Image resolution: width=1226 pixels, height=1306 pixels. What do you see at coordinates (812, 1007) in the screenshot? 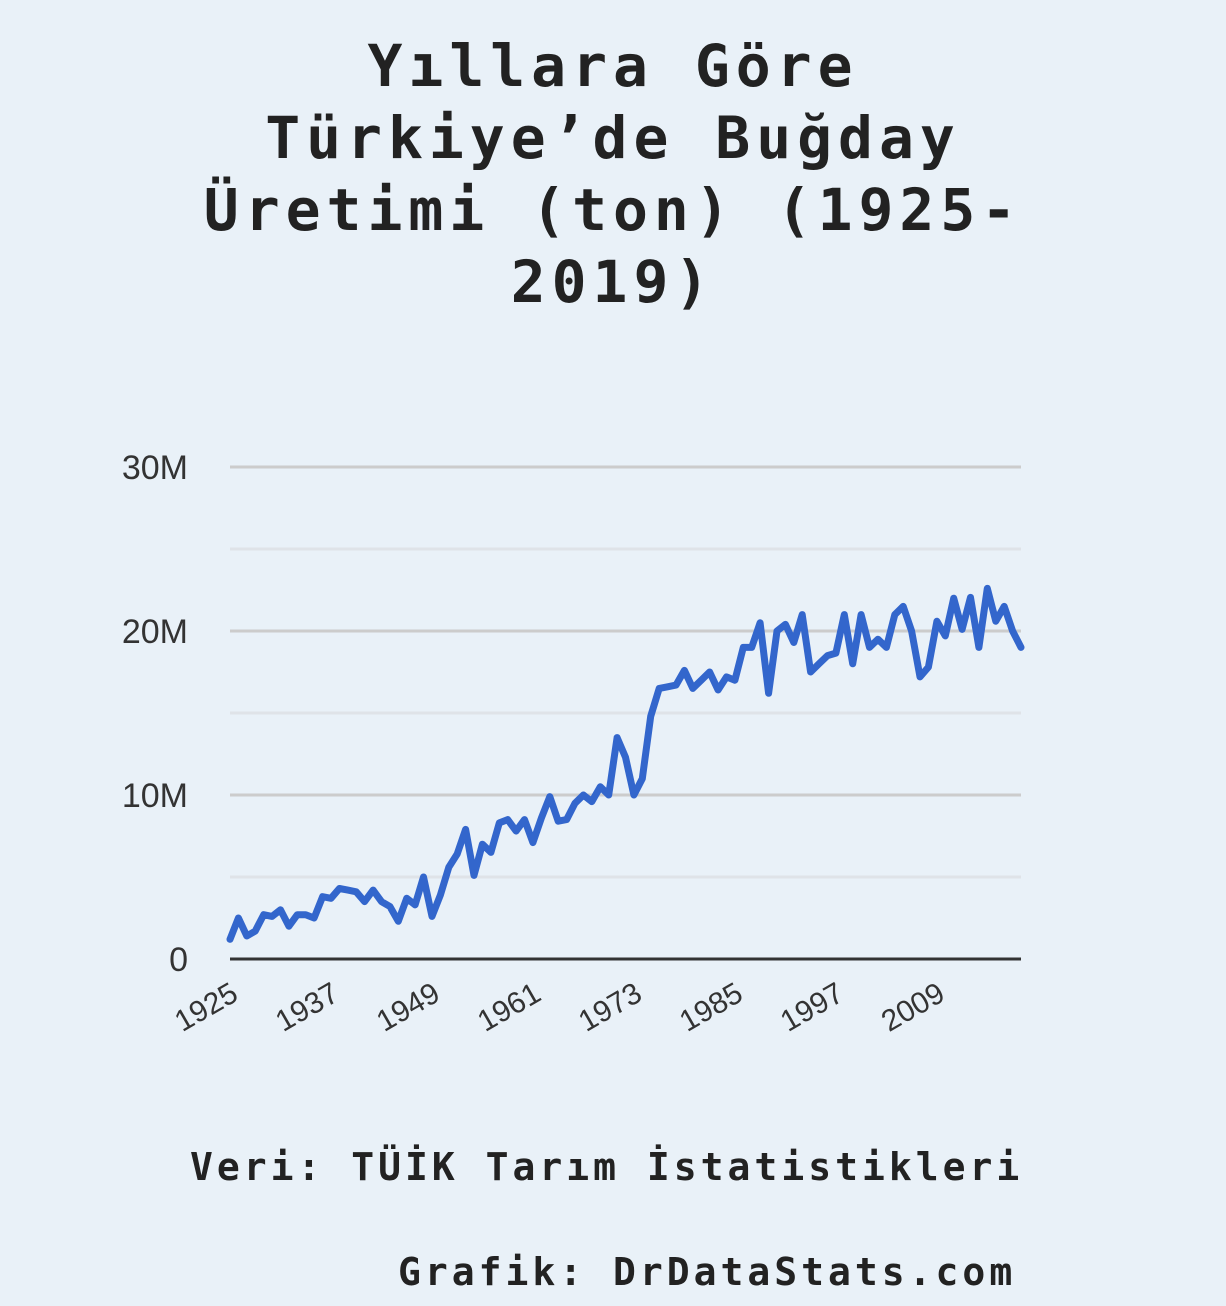
I see `x-tick-label: 1997` at bounding box center [812, 1007].